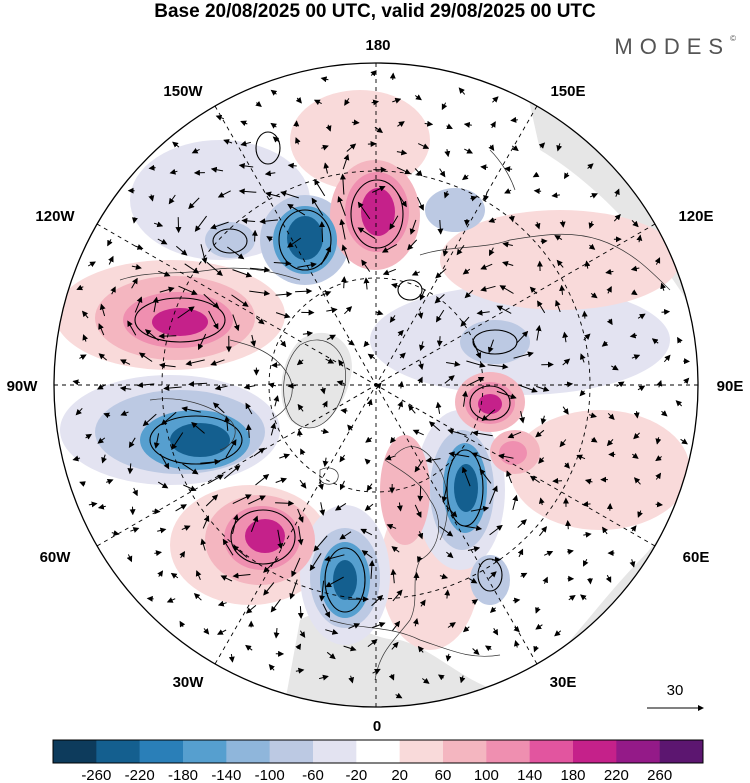  What do you see at coordinates (675, 690) in the screenshot?
I see `reference-vector-label: 30` at bounding box center [675, 690].